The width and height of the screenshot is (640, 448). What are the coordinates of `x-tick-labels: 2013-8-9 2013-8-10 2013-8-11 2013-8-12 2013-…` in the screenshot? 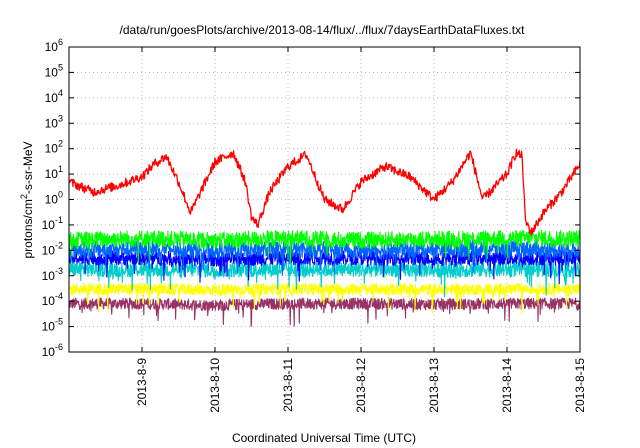 It's located at (361, 385).